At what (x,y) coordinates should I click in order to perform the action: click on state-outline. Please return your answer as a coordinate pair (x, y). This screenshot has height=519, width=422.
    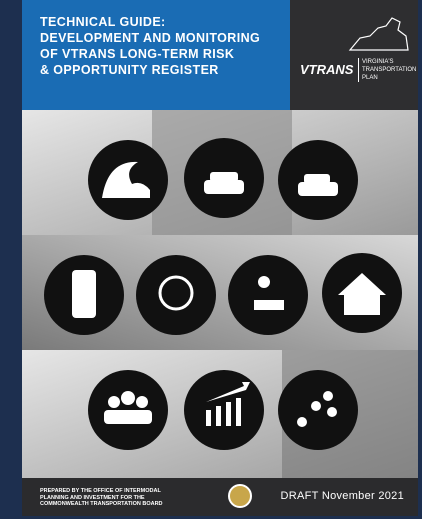
    Looking at the image, I should click on (378, 34).